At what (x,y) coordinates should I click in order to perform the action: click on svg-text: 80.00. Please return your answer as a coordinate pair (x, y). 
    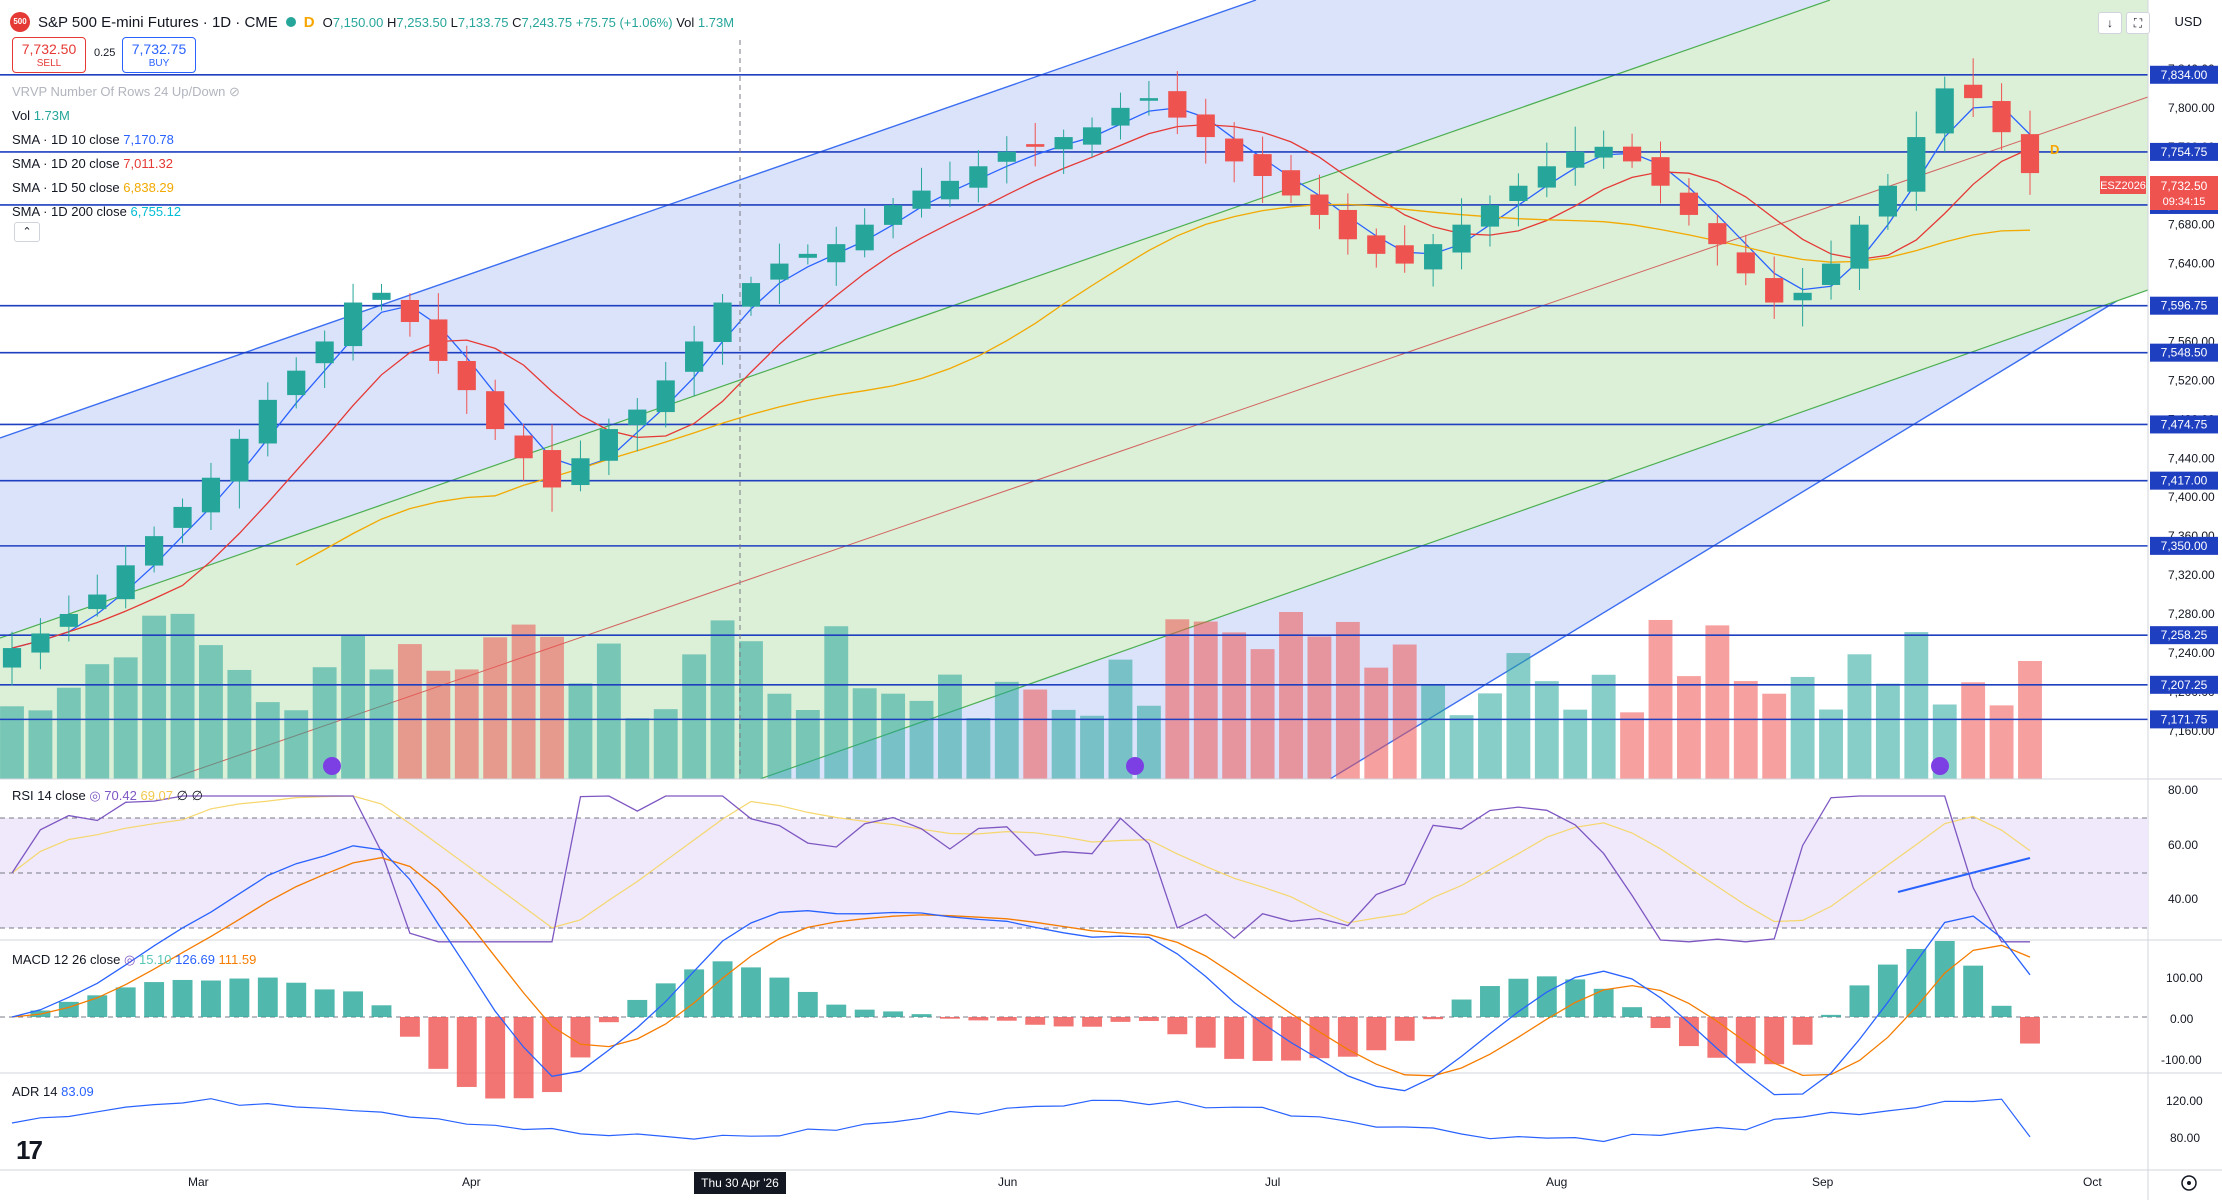
    Looking at the image, I should click on (2185, 1138).